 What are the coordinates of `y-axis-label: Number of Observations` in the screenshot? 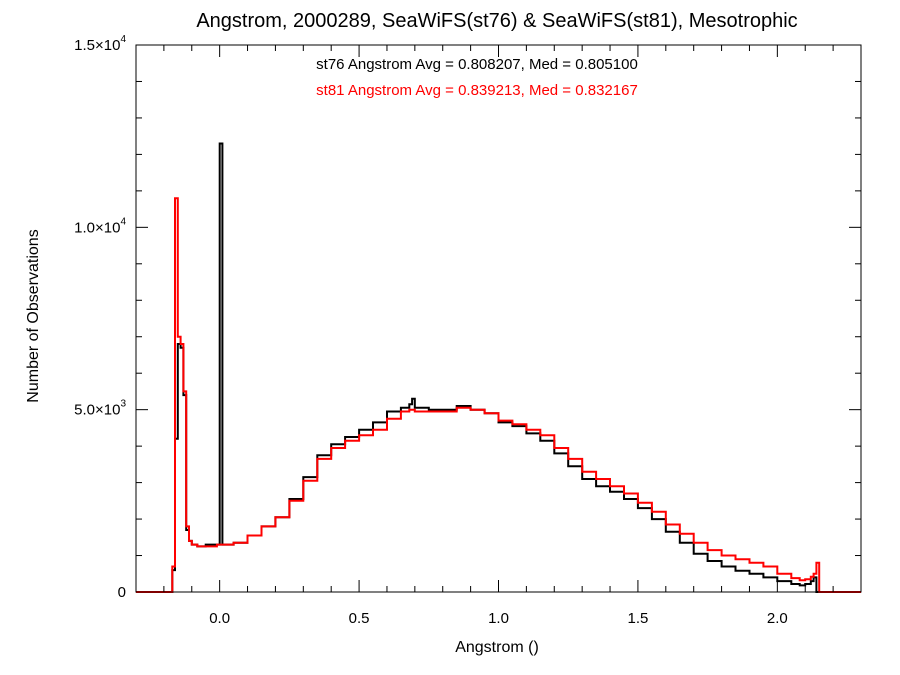 It's located at (33, 315).